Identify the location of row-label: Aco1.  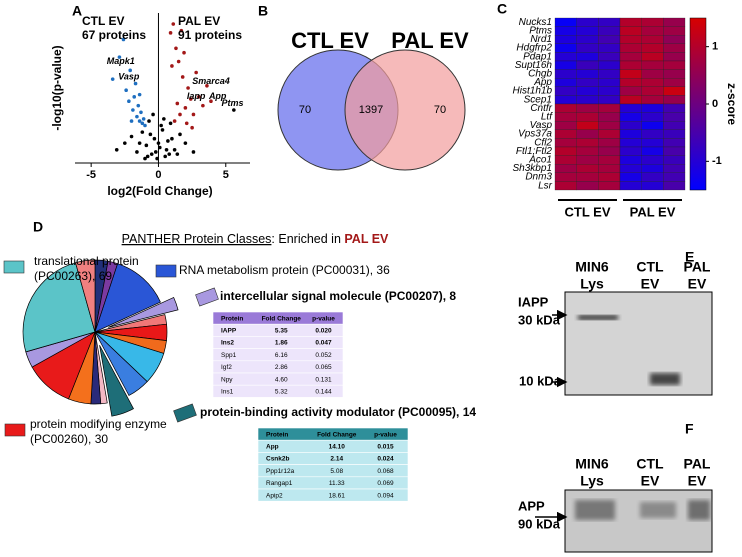
(540, 160).